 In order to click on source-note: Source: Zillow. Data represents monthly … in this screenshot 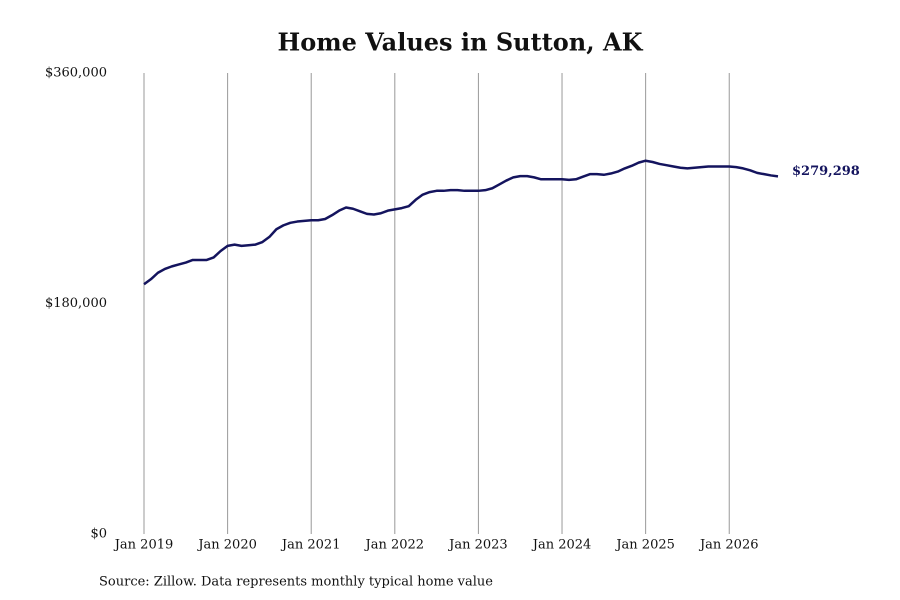, I will do `click(296, 582)`.